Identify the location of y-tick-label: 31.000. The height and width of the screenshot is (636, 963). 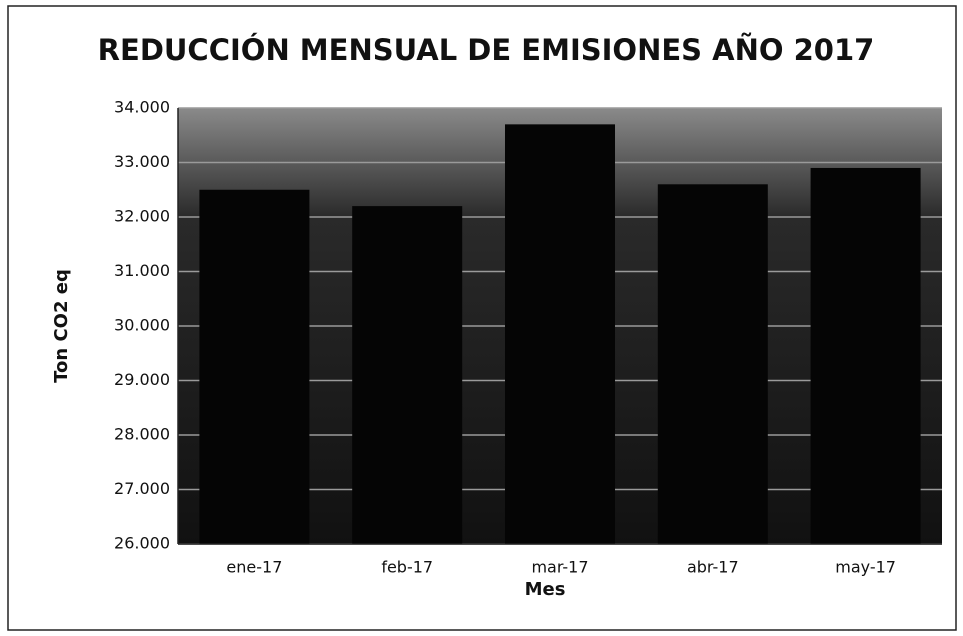
(142, 270).